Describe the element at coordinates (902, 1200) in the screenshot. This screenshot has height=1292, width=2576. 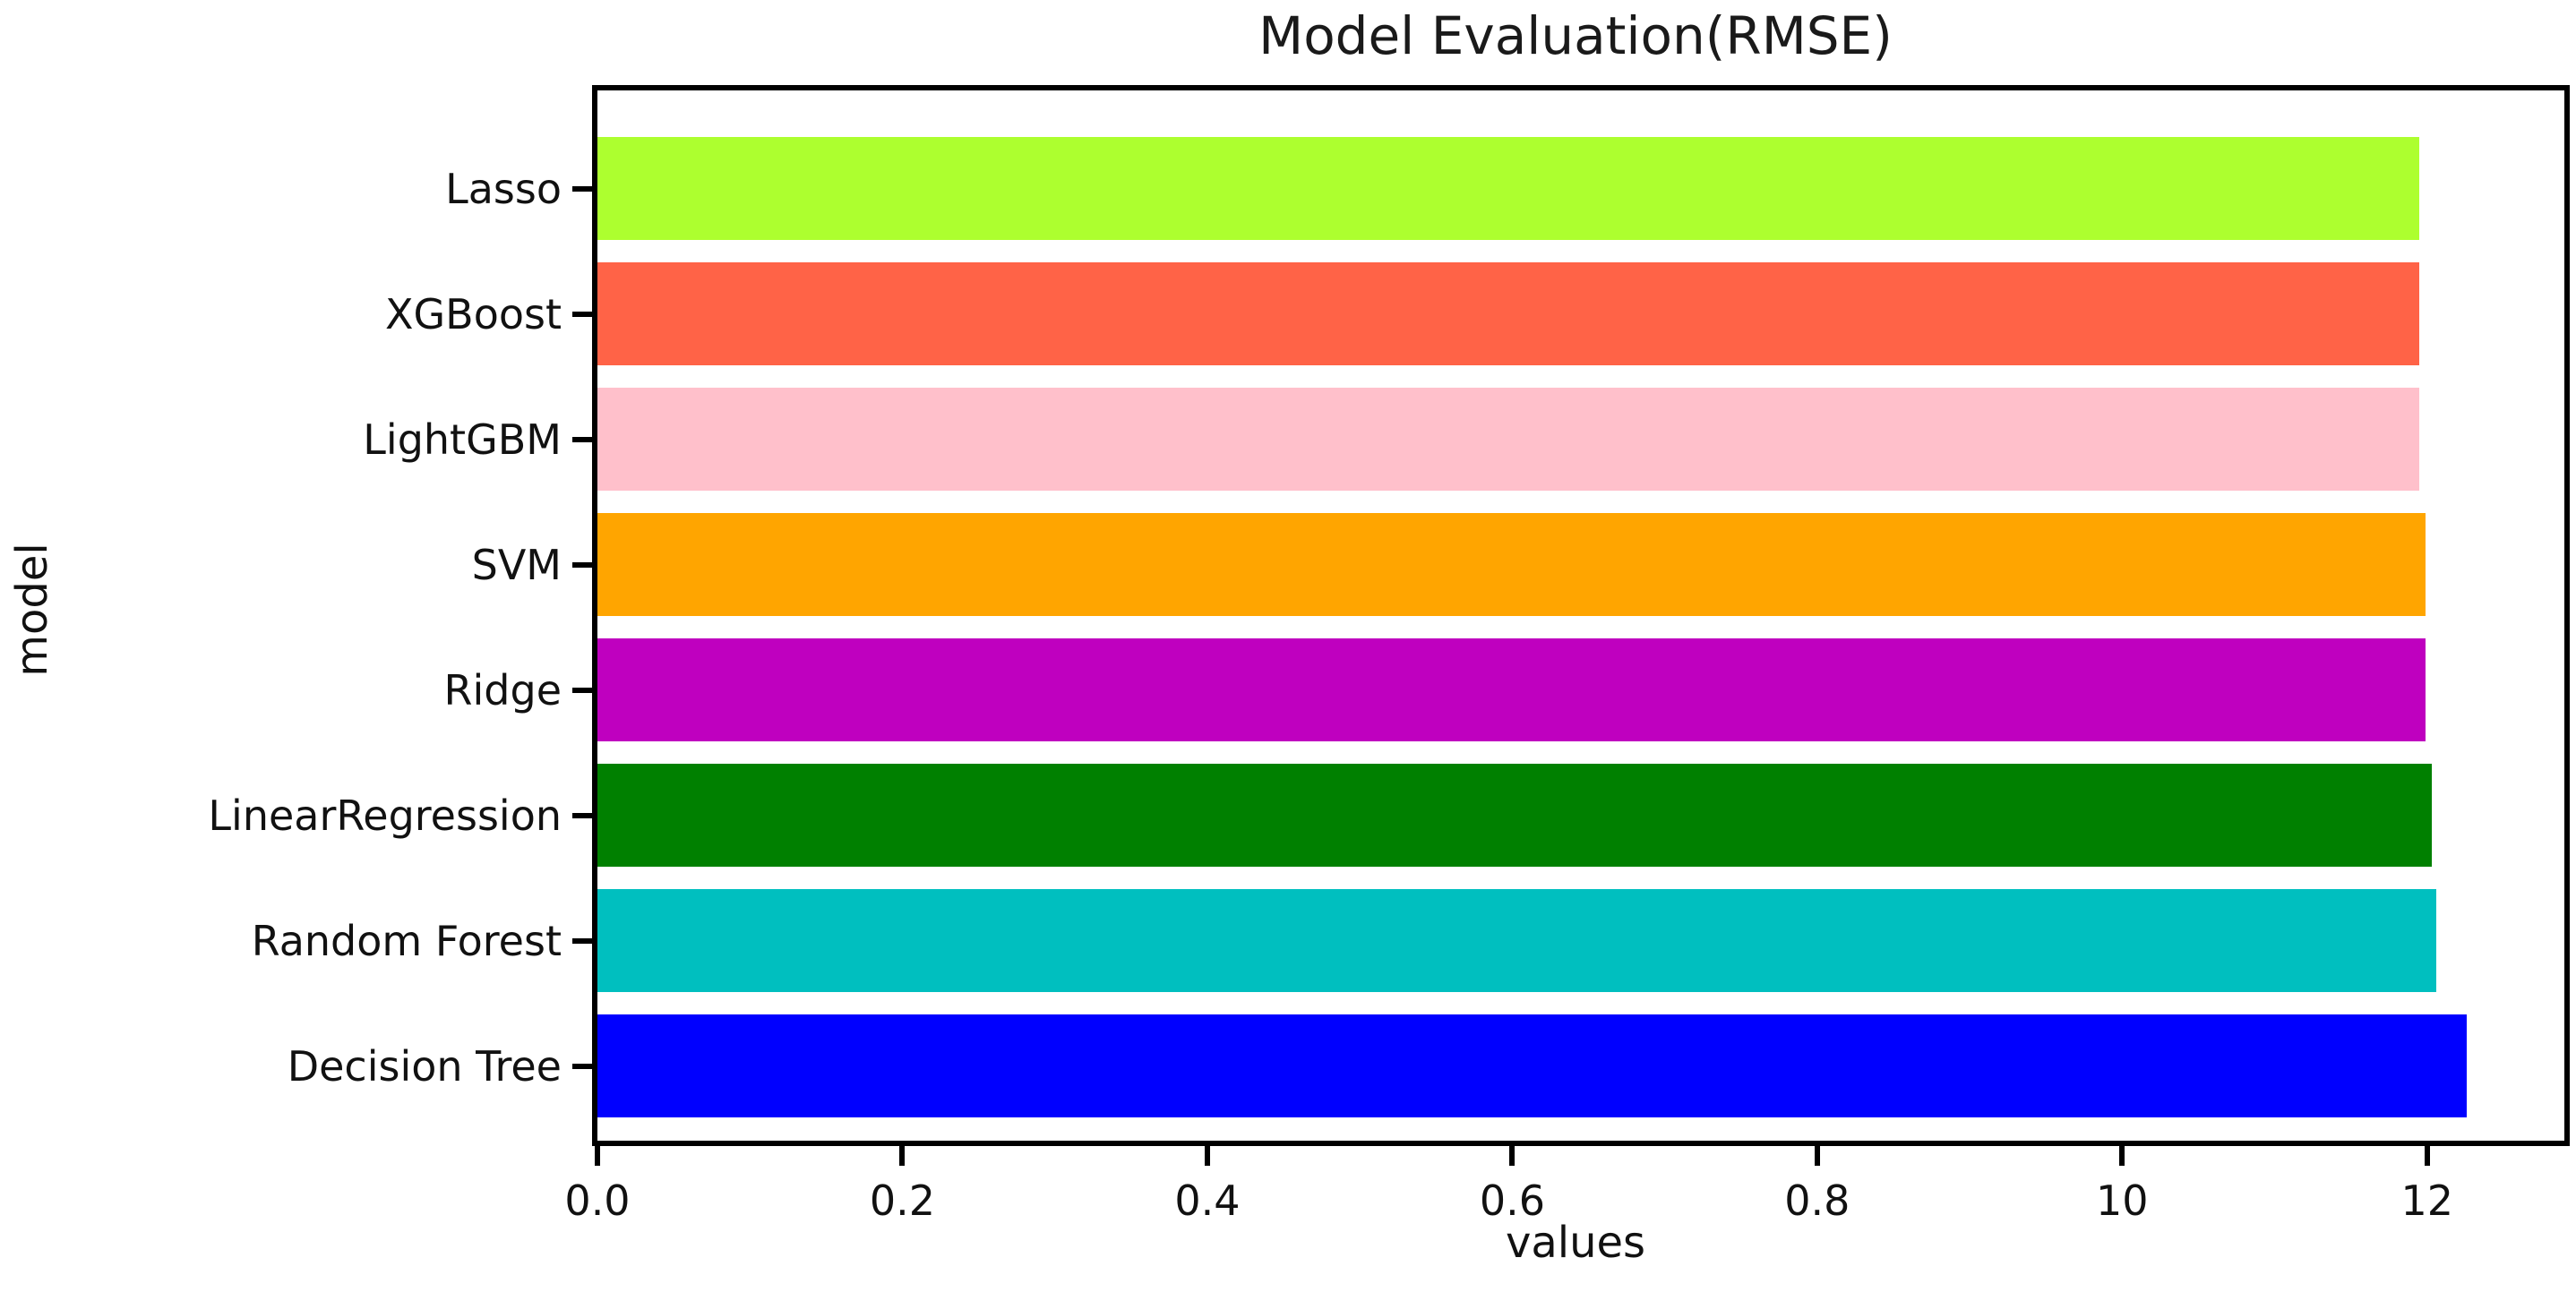
I see `x-tick-label: 0.2` at that location.